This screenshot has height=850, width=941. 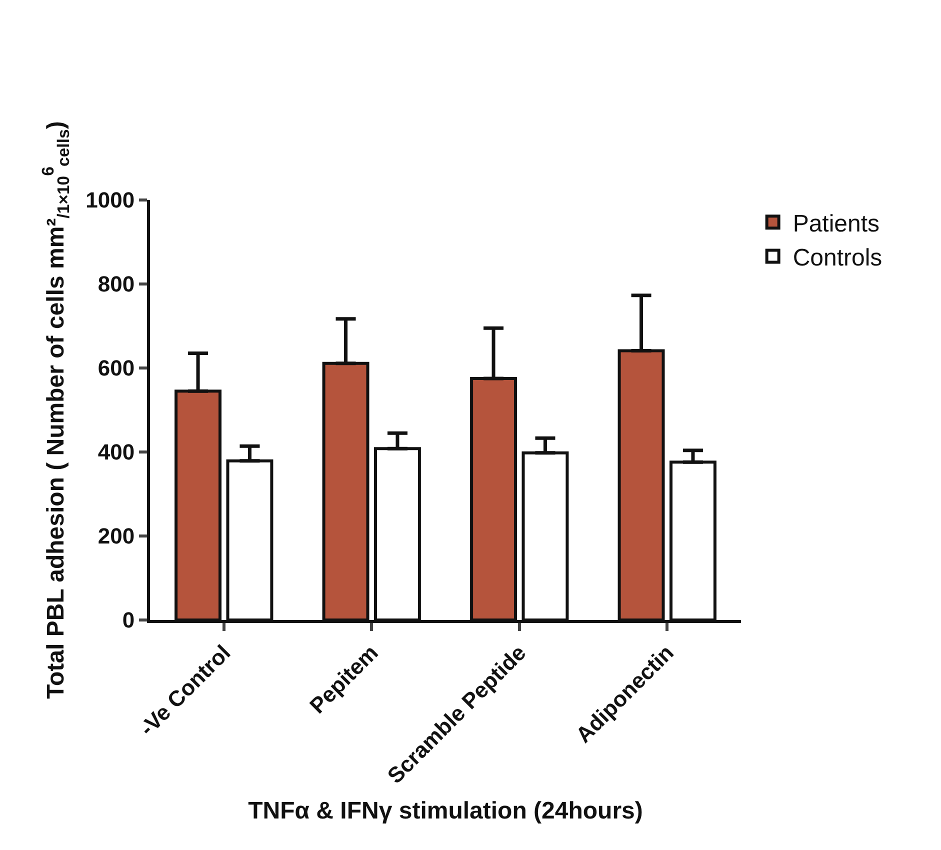 What do you see at coordinates (128, 620) in the screenshot?
I see `y-tick-label: 0` at bounding box center [128, 620].